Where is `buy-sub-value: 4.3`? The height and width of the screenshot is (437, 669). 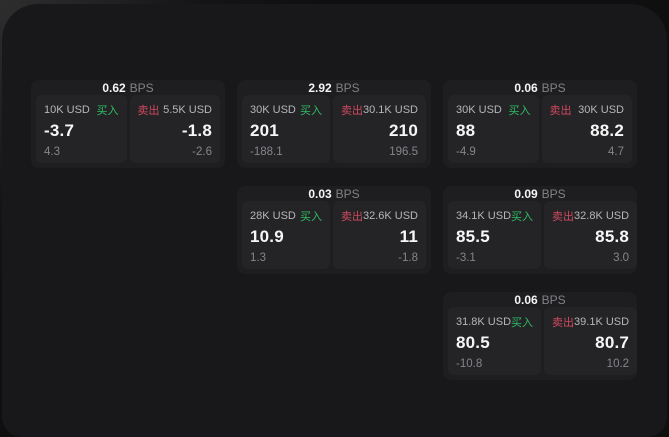 buy-sub-value: 4.3 is located at coordinates (52, 152).